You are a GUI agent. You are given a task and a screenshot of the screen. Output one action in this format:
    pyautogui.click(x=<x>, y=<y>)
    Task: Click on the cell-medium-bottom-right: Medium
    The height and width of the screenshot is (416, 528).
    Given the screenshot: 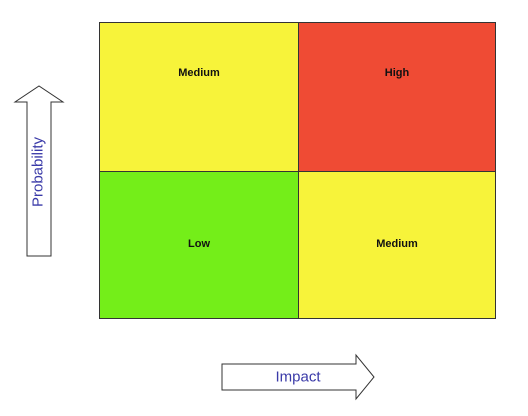 What is the action you would take?
    pyautogui.click(x=397, y=245)
    